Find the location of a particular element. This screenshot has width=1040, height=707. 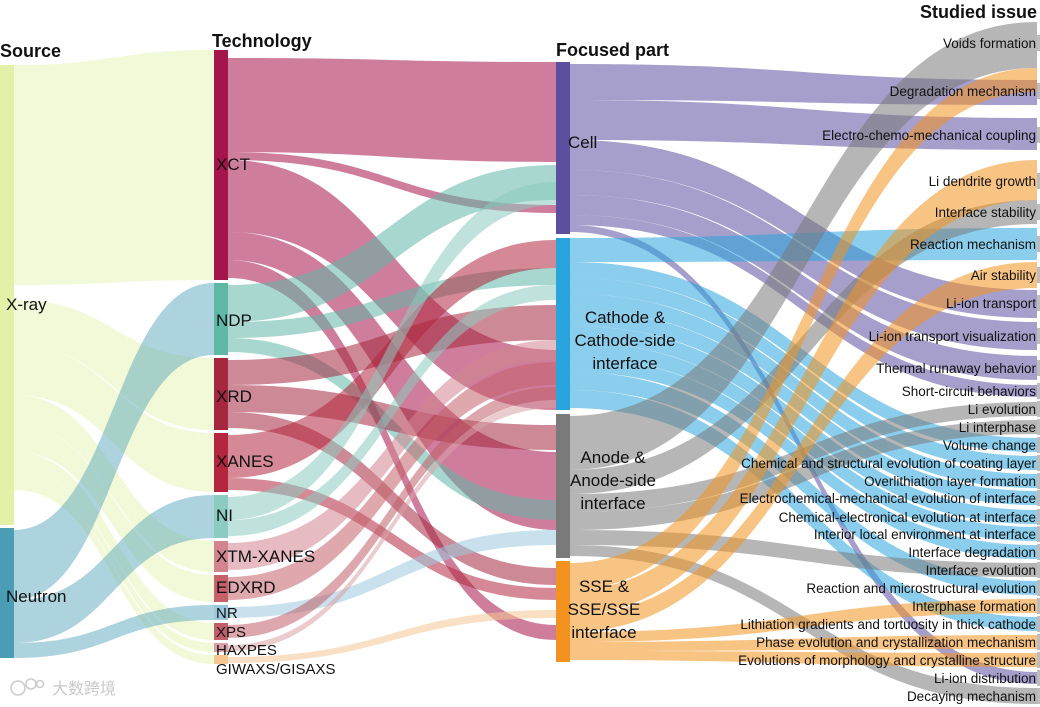

issue-label: Interior local environment at interface is located at coordinates (925, 534).